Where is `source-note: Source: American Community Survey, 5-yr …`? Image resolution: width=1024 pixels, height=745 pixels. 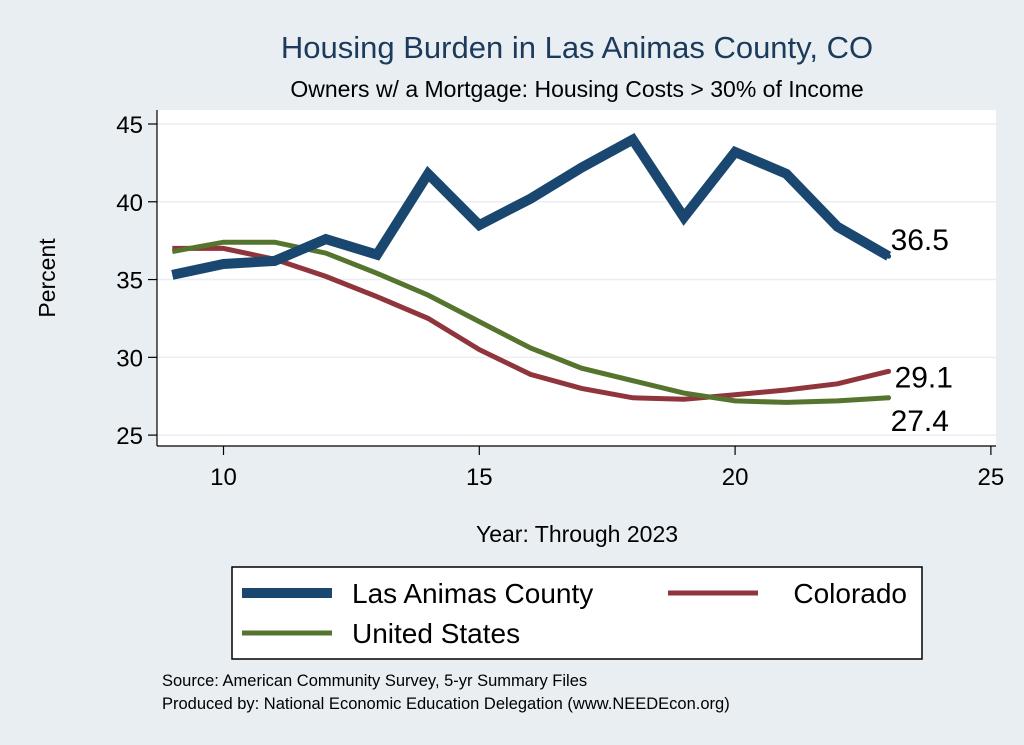 source-note: Source: American Community Survey, 5-yr … is located at coordinates (374, 681).